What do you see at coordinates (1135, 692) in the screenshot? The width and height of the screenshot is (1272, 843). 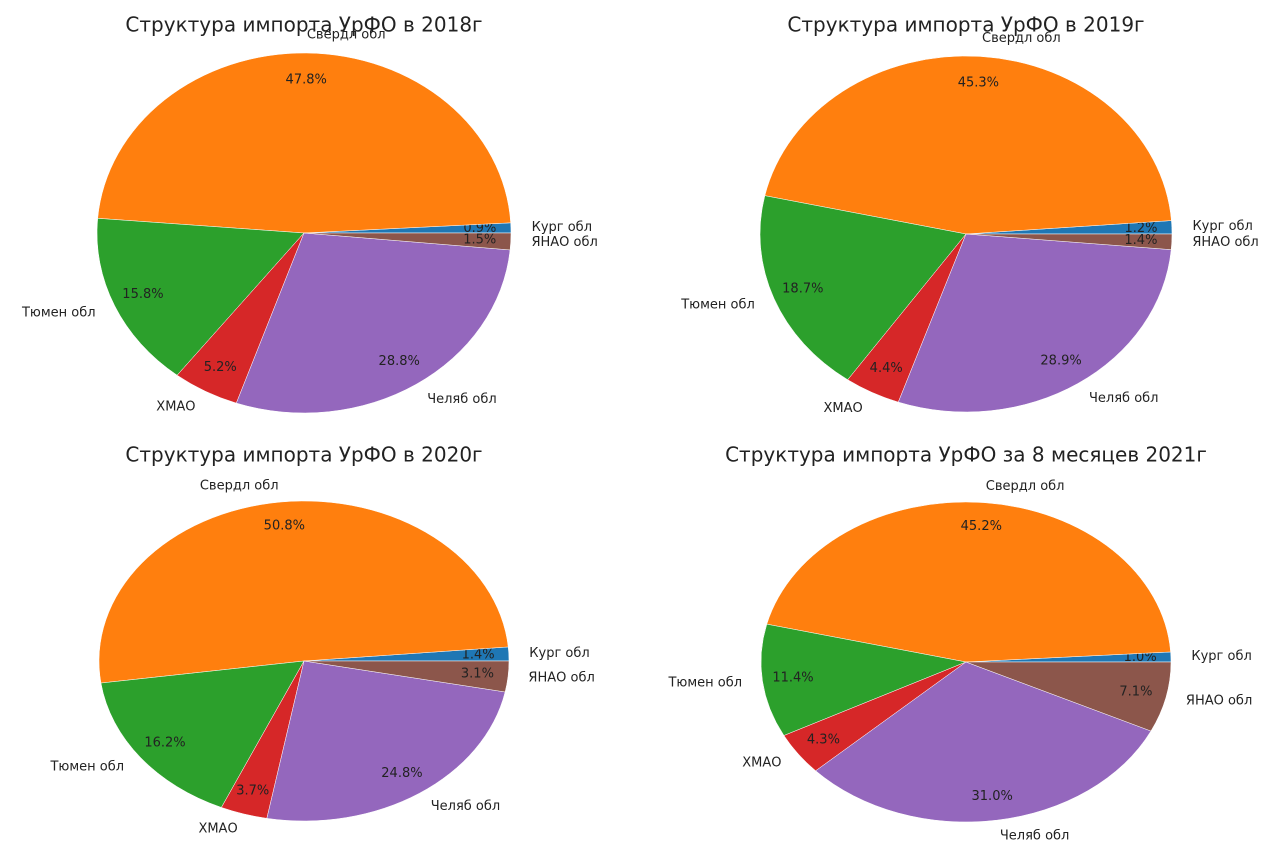 I see `value-label: 7.1%` at bounding box center [1135, 692].